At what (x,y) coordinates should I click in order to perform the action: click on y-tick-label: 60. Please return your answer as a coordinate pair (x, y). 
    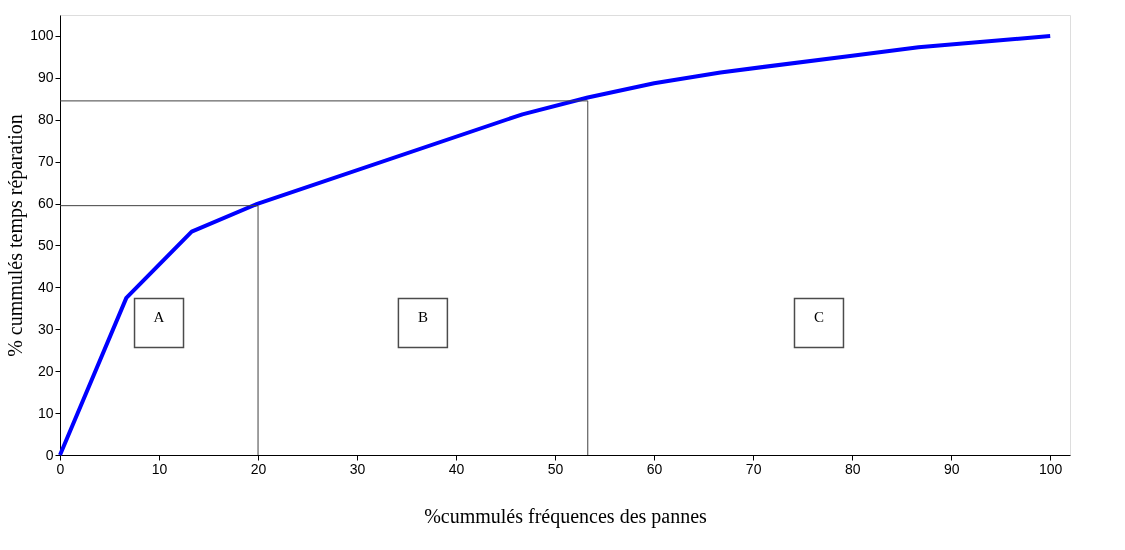
    Looking at the image, I should click on (45, 203).